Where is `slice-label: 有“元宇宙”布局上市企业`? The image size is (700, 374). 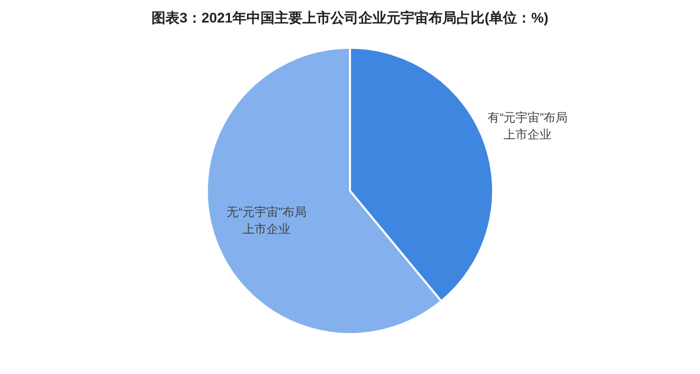
slice-label: 有“元宇宙”布局上市企业 is located at coordinates (528, 126).